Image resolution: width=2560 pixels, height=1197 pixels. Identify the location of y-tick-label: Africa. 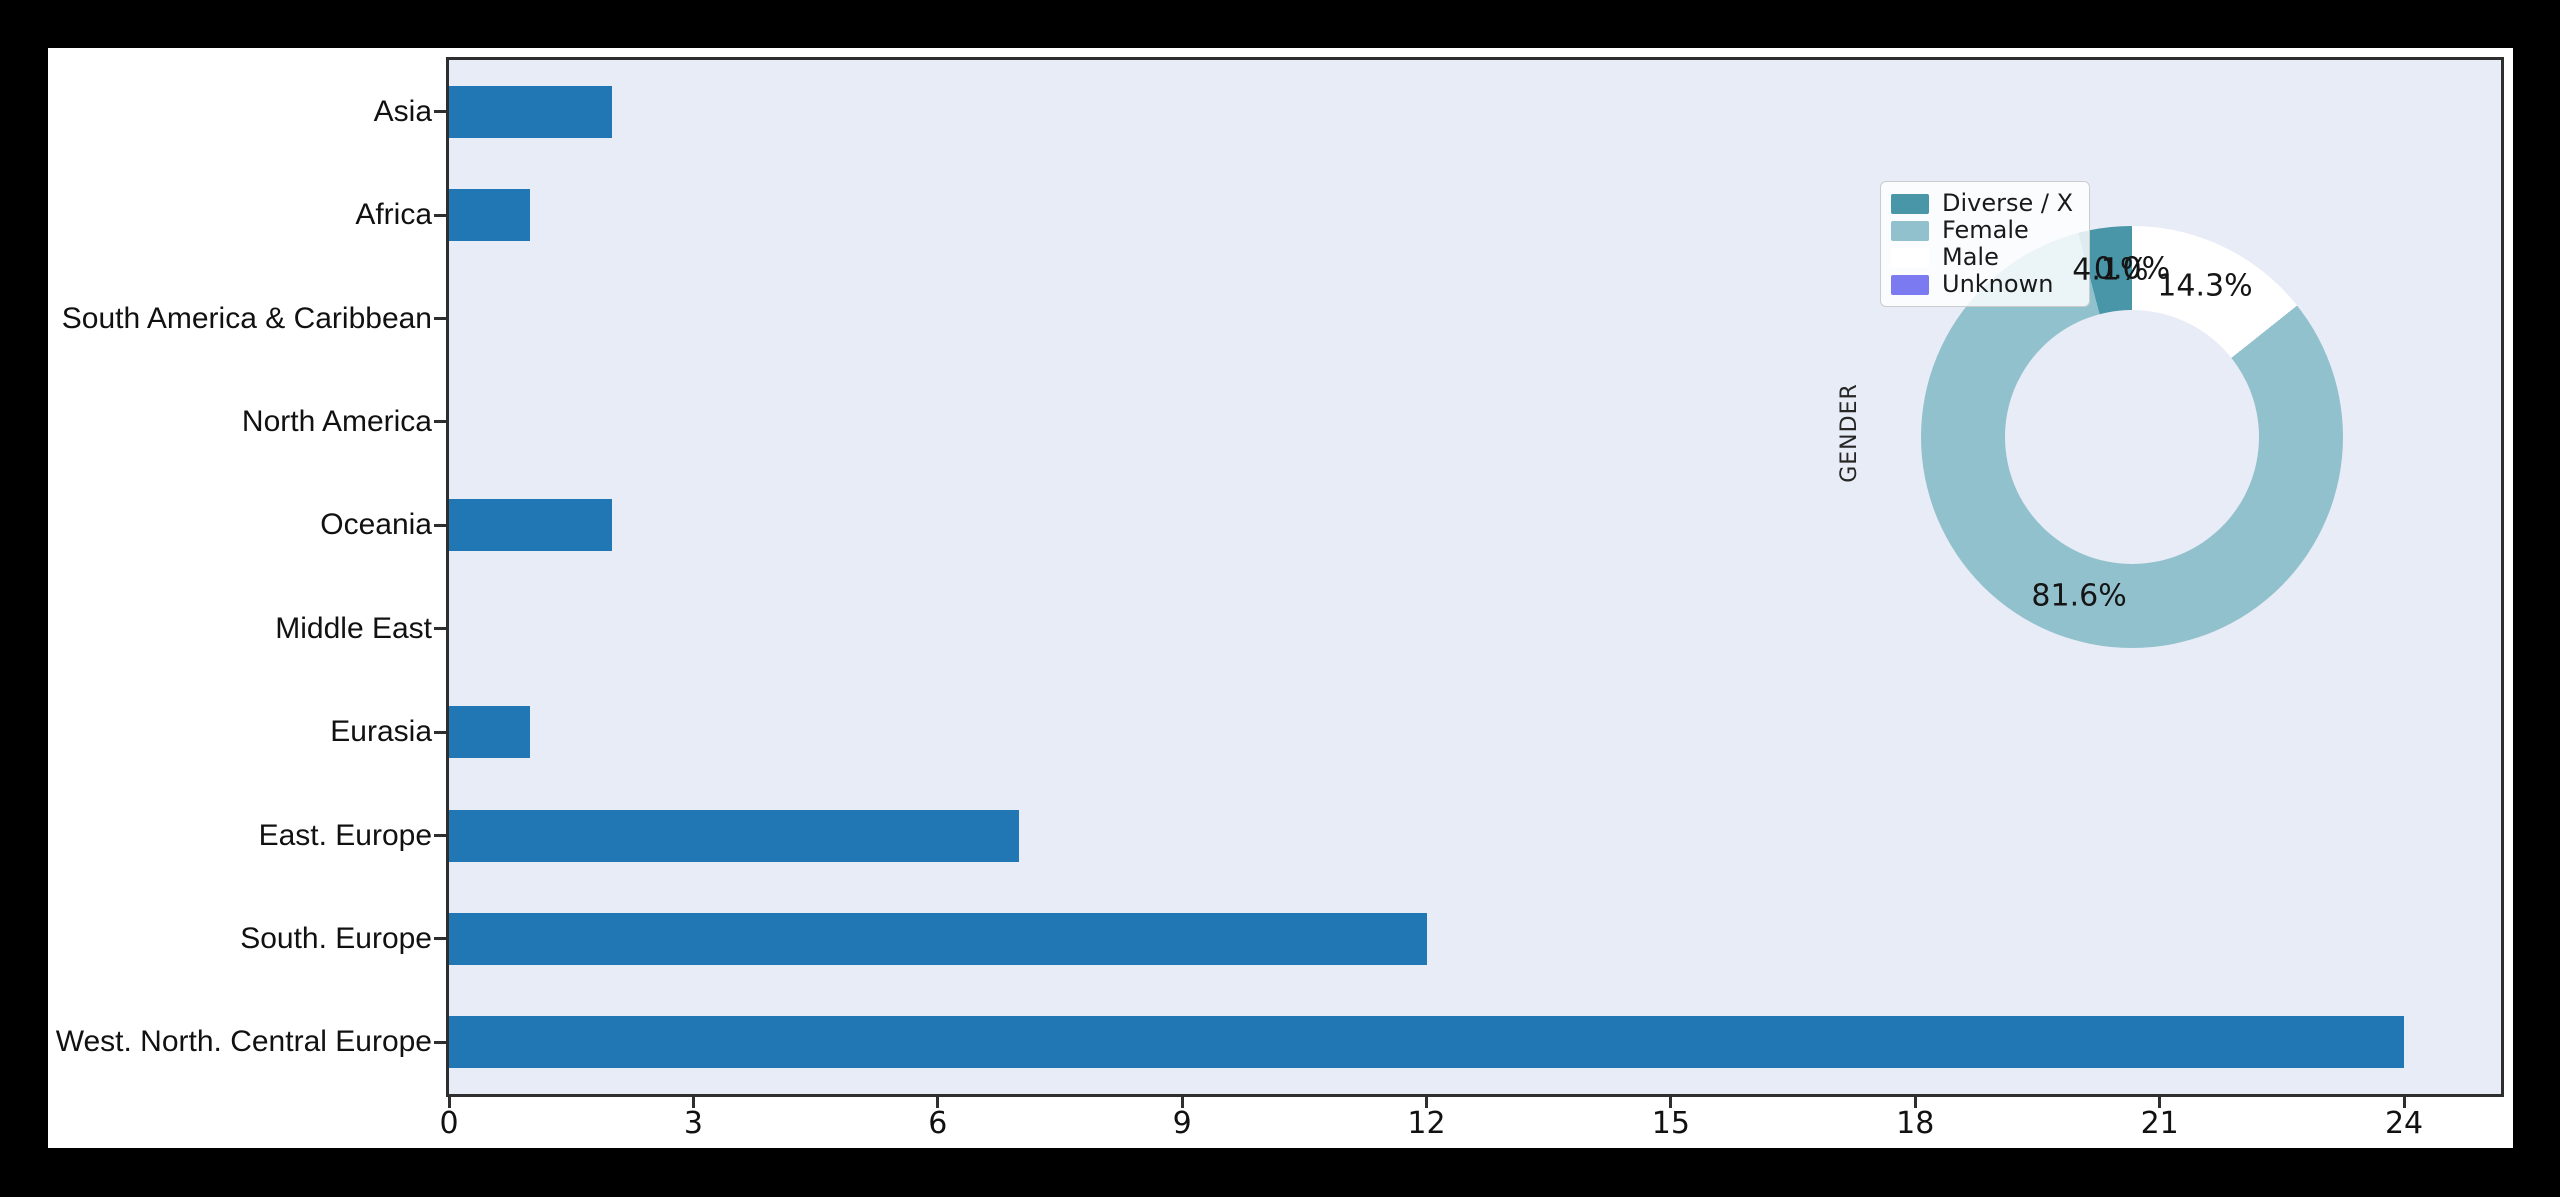
(393, 215).